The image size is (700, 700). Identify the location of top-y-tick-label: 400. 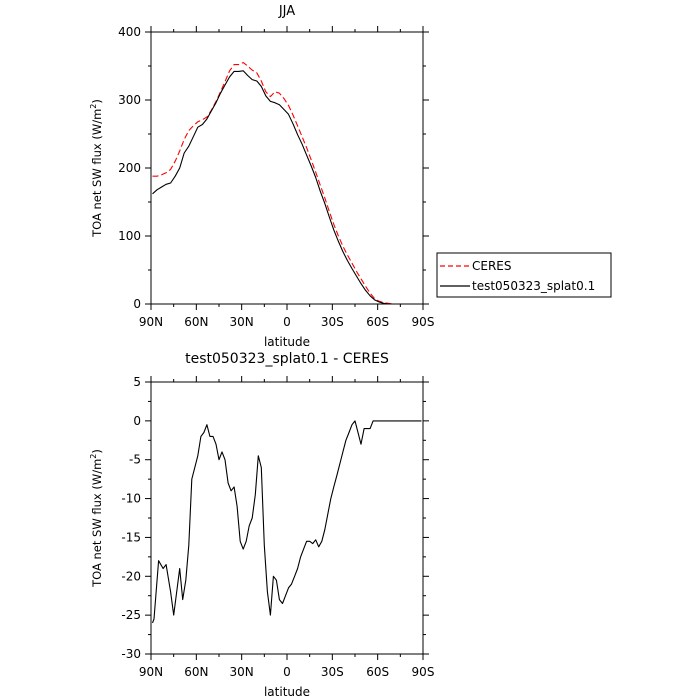
(129, 32).